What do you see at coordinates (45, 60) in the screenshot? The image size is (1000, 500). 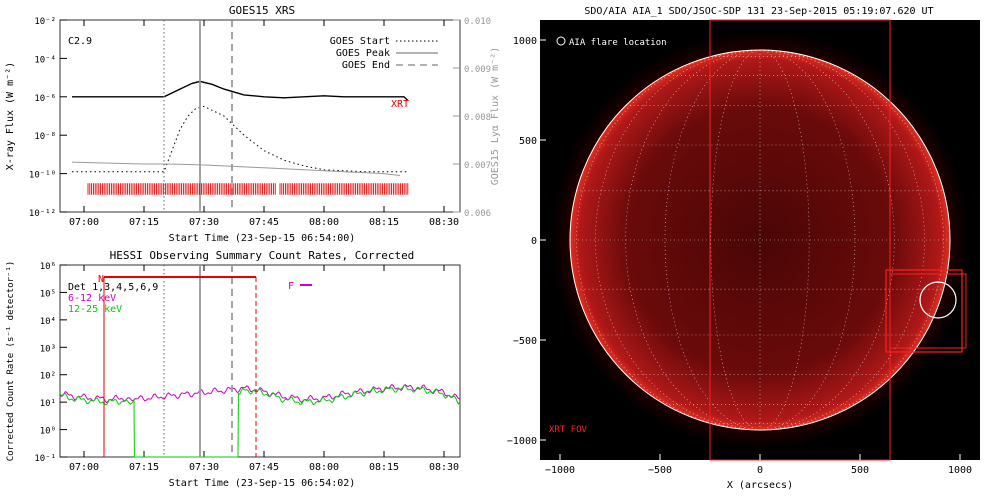 I see `y-tick-label: 10⁻⁴` at bounding box center [45, 60].